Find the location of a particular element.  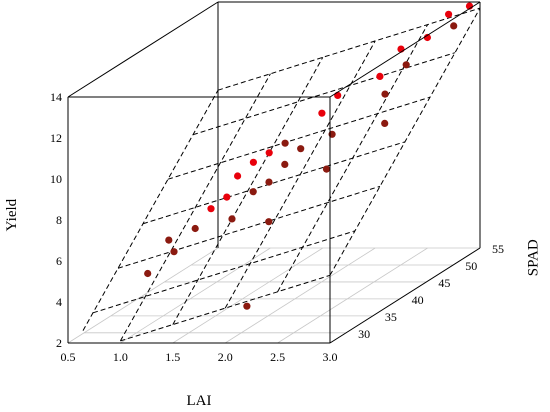

y-axis-title: SPAD is located at coordinates (534, 257).